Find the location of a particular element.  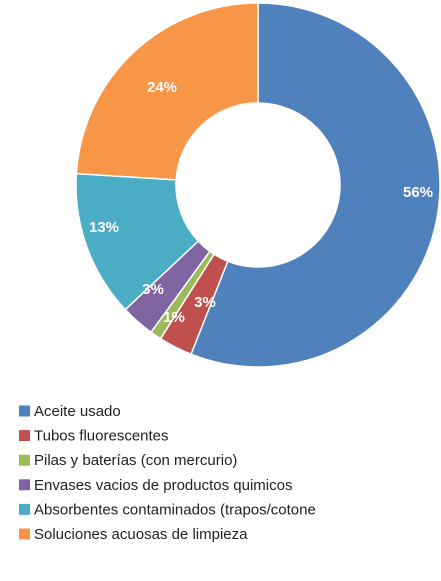

legend-label: Soluciones acuosas de limpieza is located at coordinates (141, 534).